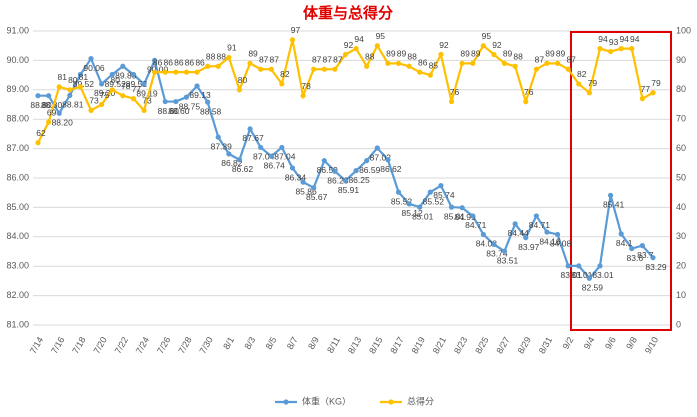 This screenshot has width=697, height=417. What do you see at coordinates (476, 225) in the screenshot?
I see `data-label: 84.71` at bounding box center [476, 225].